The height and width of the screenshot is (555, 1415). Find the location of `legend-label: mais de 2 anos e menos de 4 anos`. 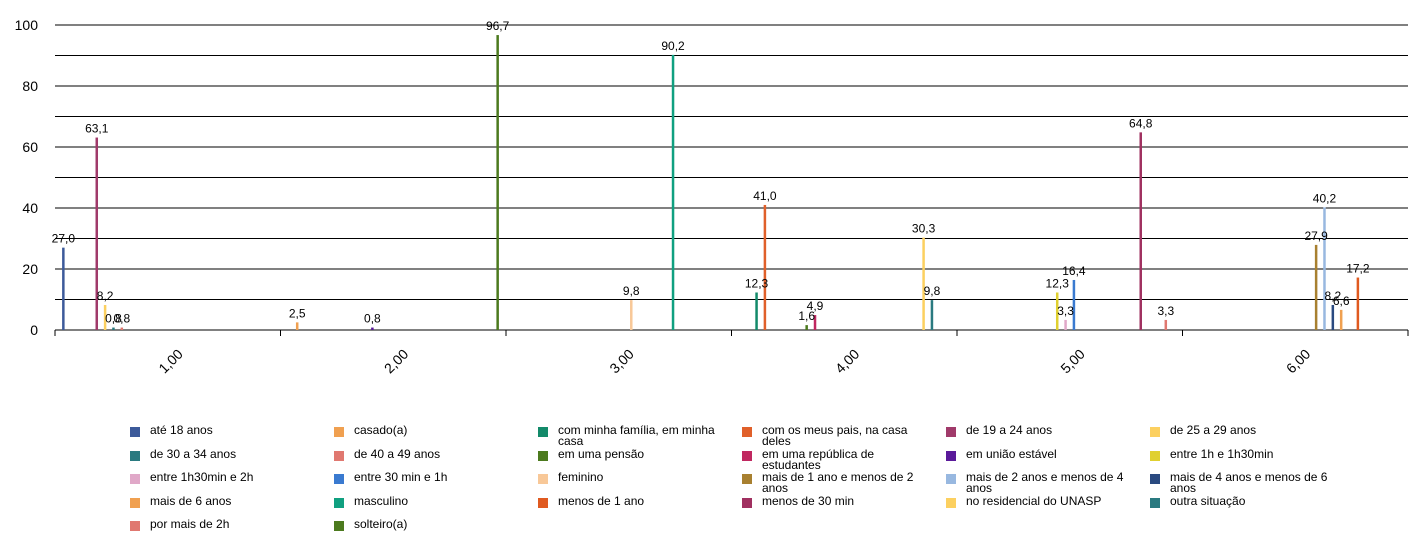

legend-label: mais de 2 anos e menos de 4 anos is located at coordinates (1045, 482).